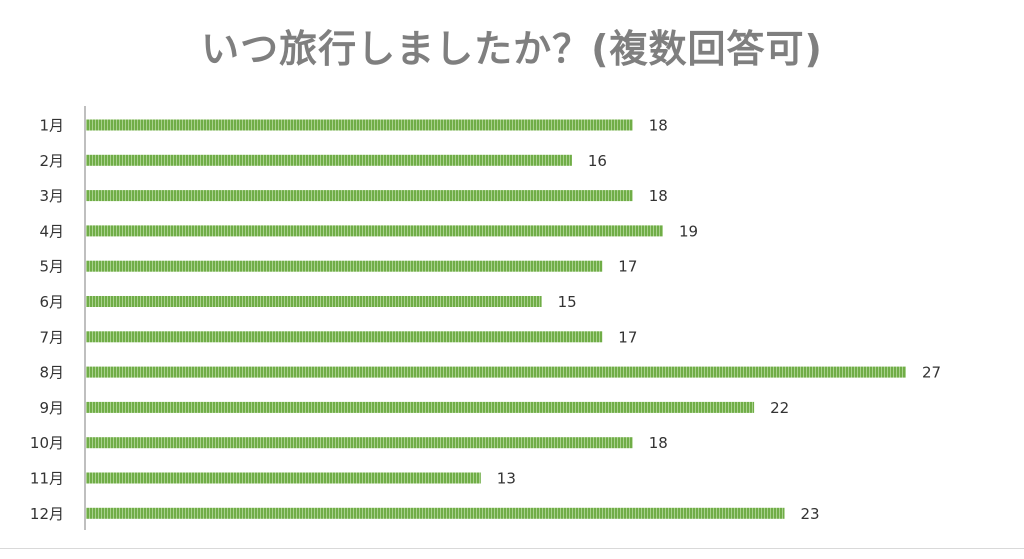 The width and height of the screenshot is (1024, 559). I want to click on category-label-9: 9月, so click(51, 408).